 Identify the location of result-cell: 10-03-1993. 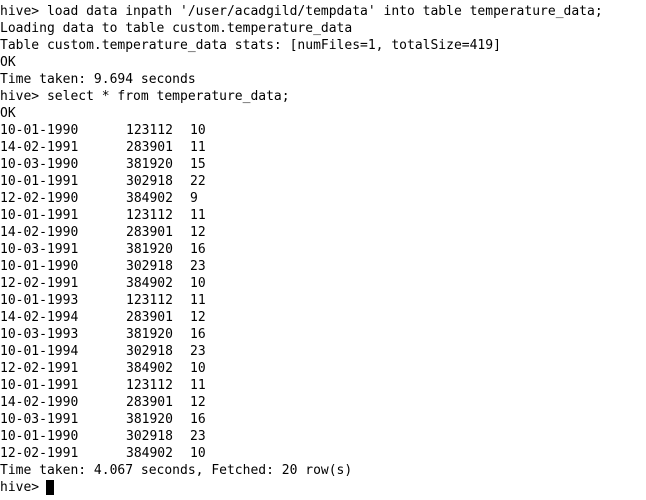
(39, 334).